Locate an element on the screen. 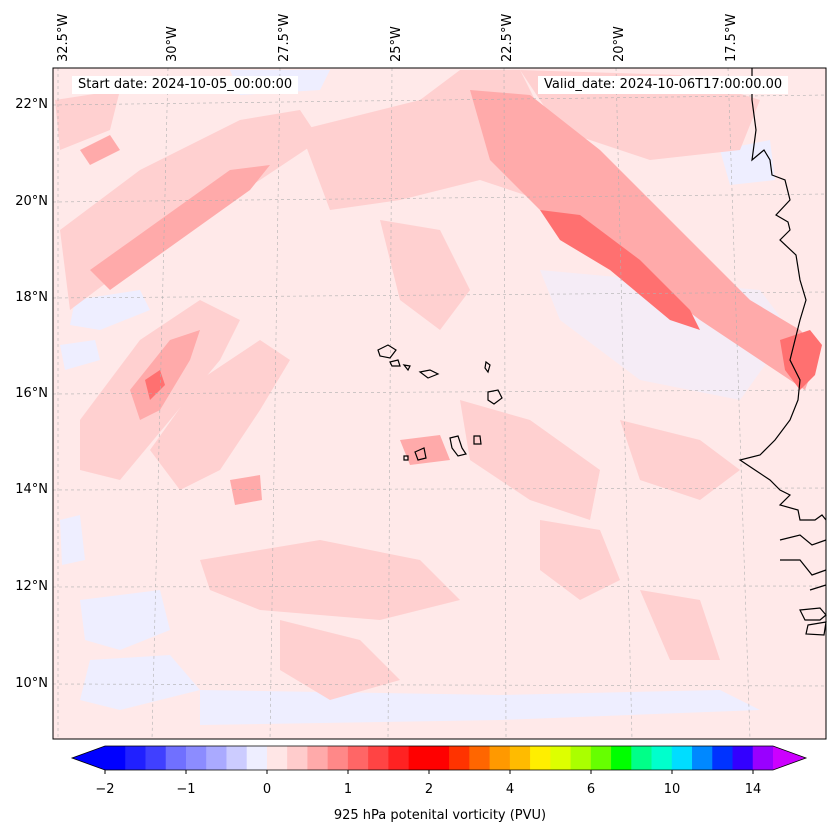 This screenshot has width=837, height=836. cb-tick-1: −1 is located at coordinates (186, 789).